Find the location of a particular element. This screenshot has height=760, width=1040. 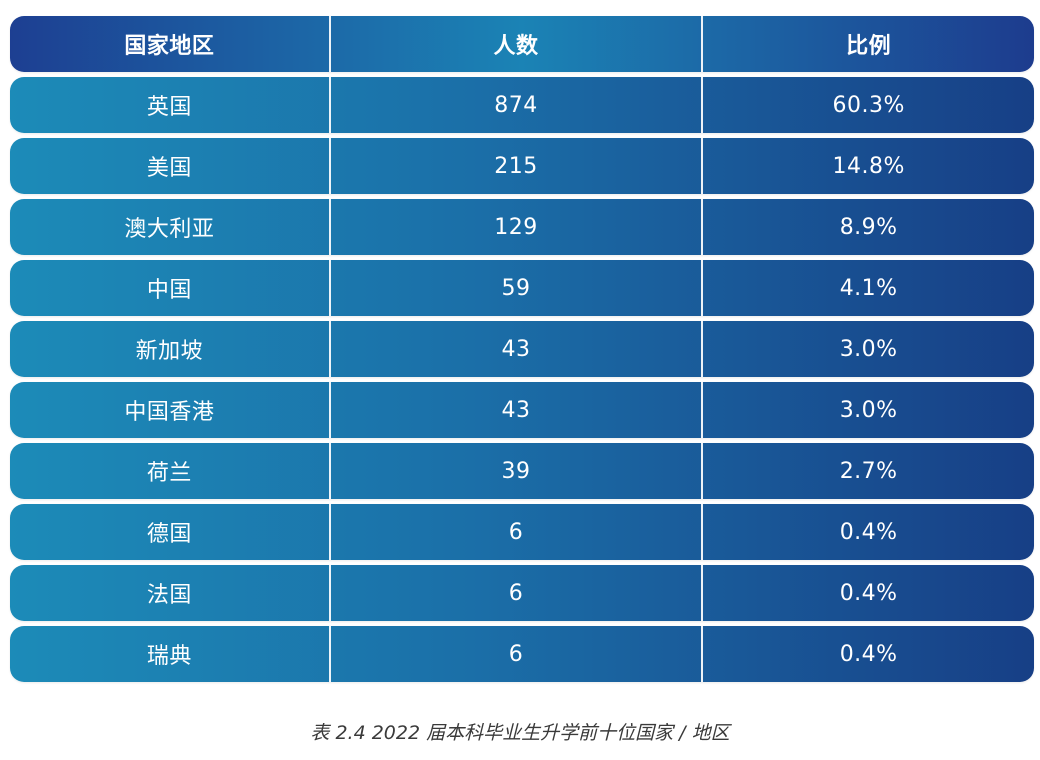

table-row: 中国 59 4.1% is located at coordinates (522, 288).